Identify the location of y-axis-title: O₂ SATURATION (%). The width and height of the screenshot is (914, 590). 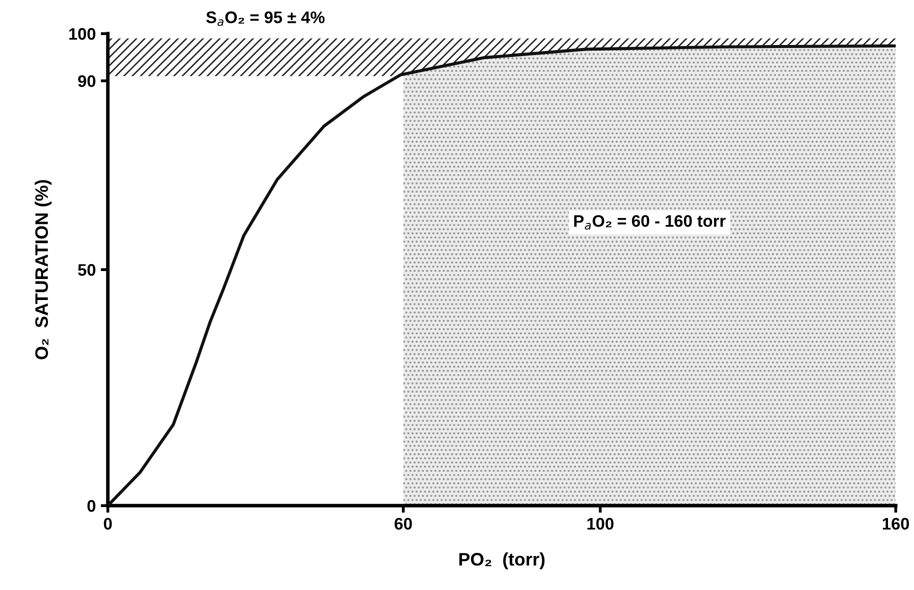
(43, 270).